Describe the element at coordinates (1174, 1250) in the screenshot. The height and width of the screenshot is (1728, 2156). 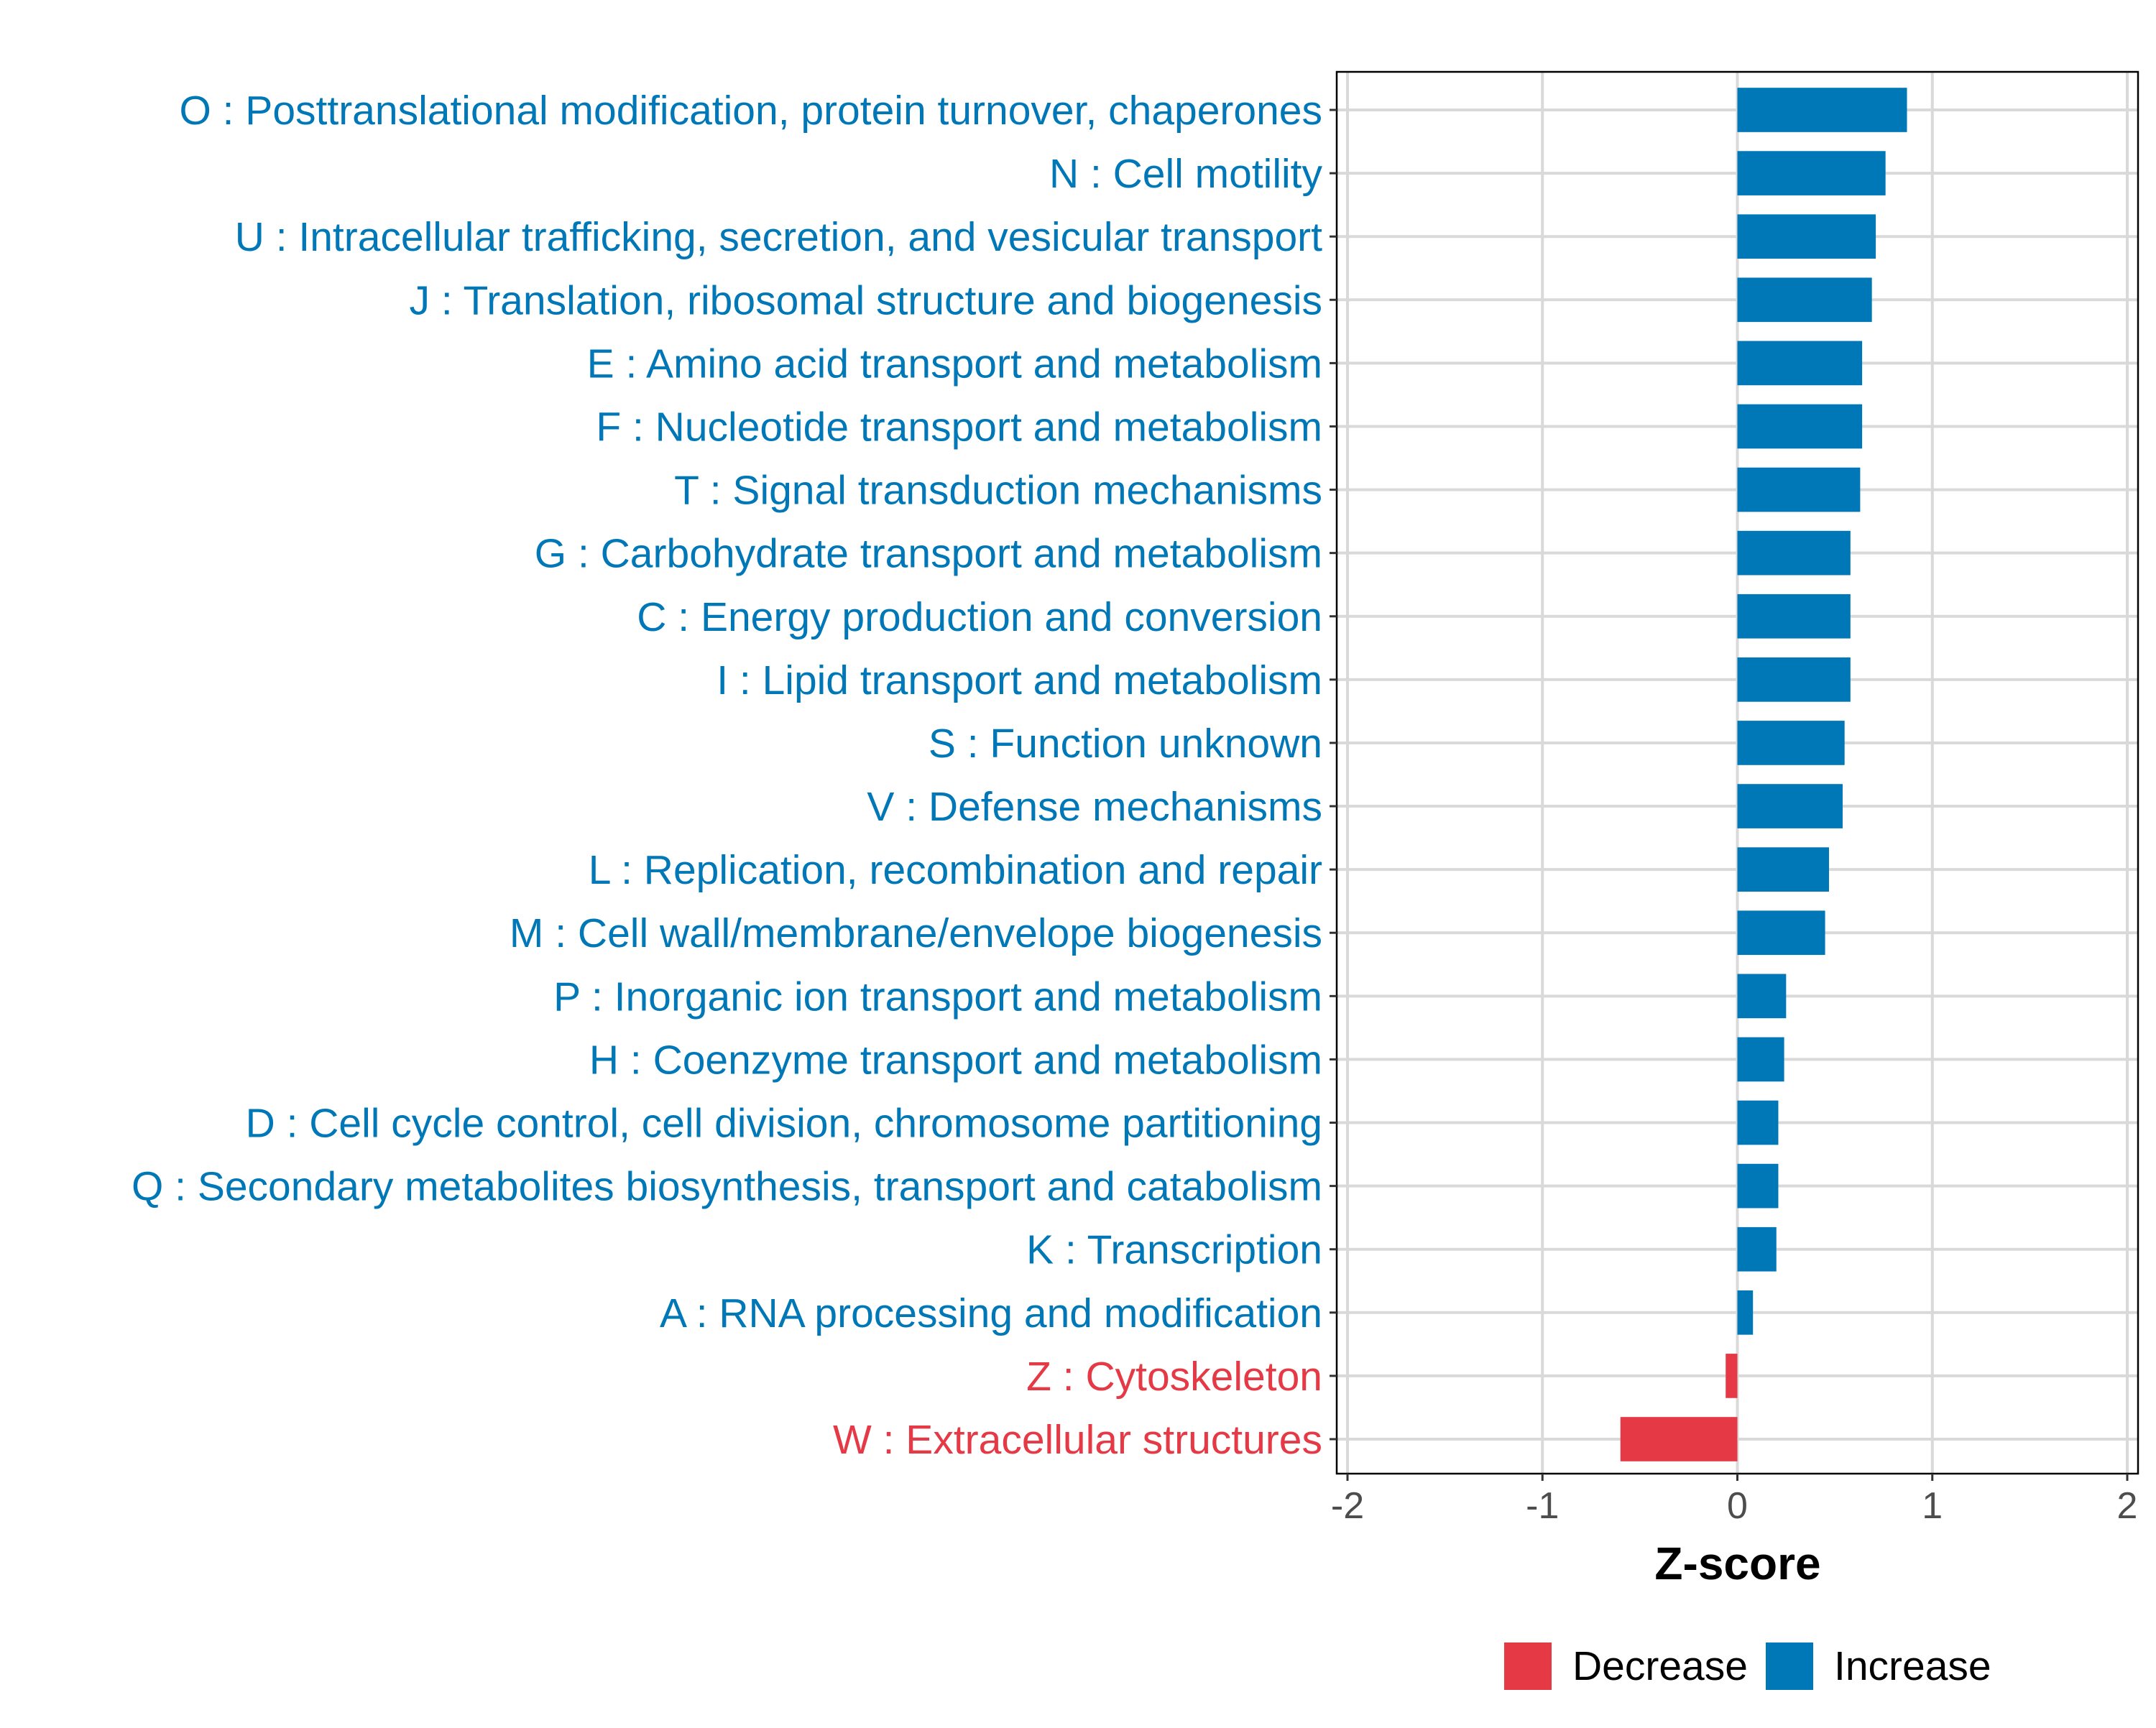
I see `category-label: K : Transcription` at that location.